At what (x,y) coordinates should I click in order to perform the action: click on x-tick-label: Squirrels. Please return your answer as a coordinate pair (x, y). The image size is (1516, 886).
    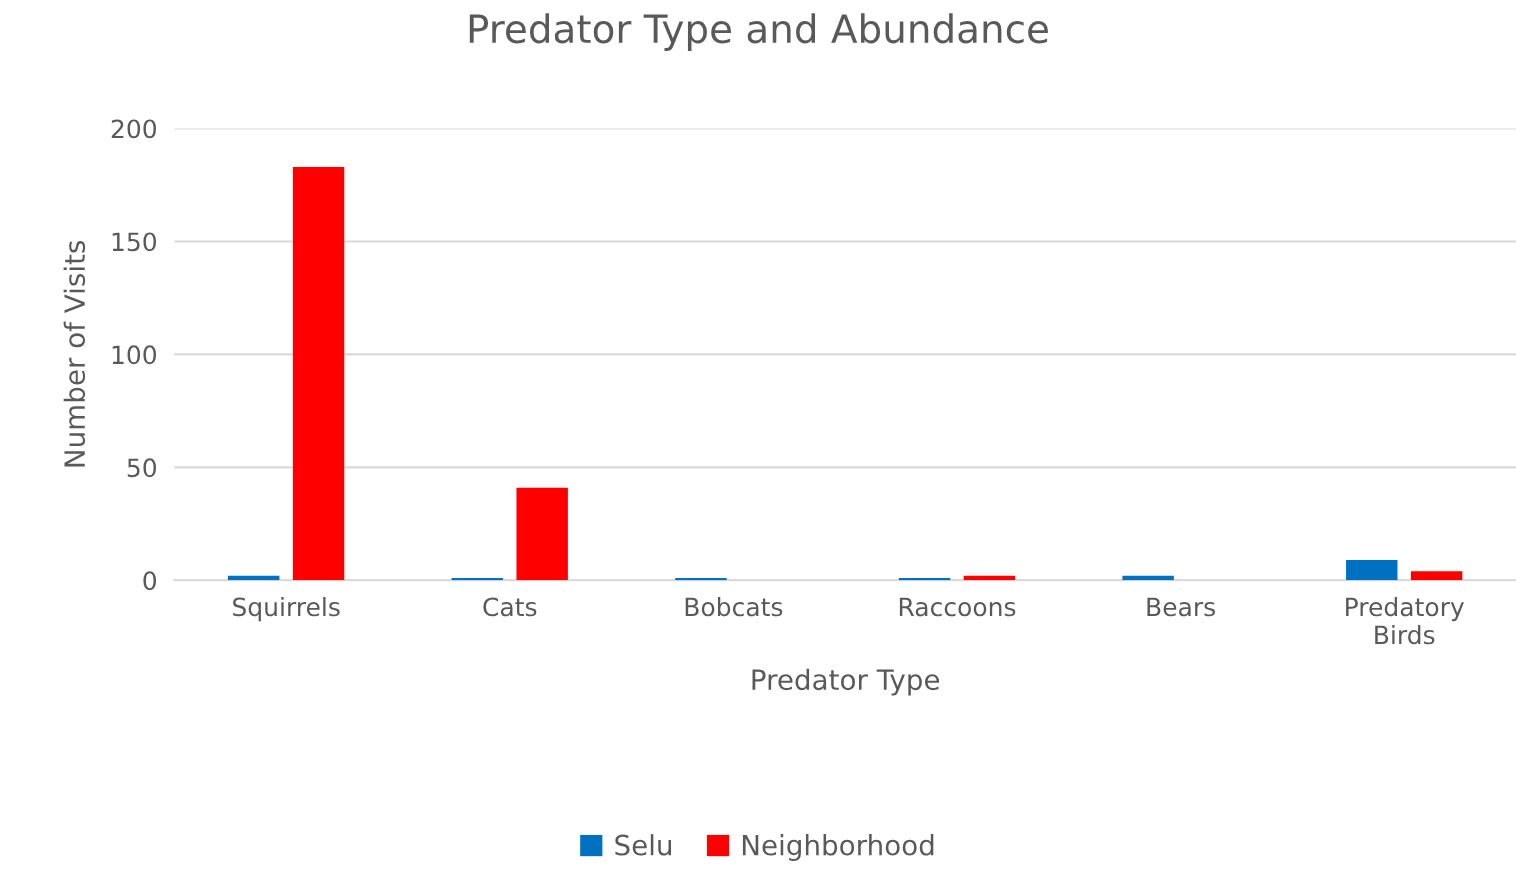
    Looking at the image, I should click on (286, 609).